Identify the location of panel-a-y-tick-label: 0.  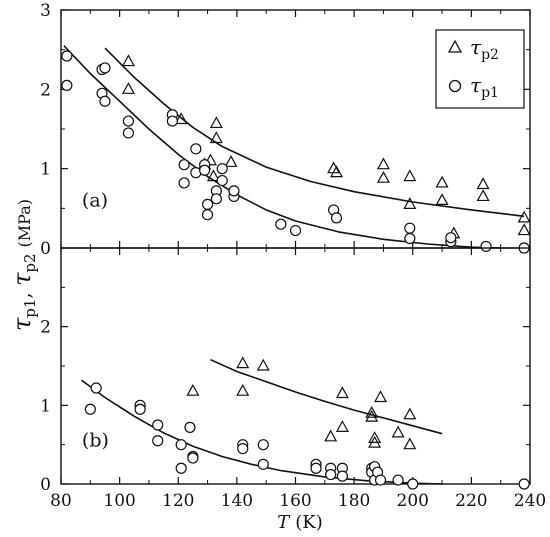
(45, 249).